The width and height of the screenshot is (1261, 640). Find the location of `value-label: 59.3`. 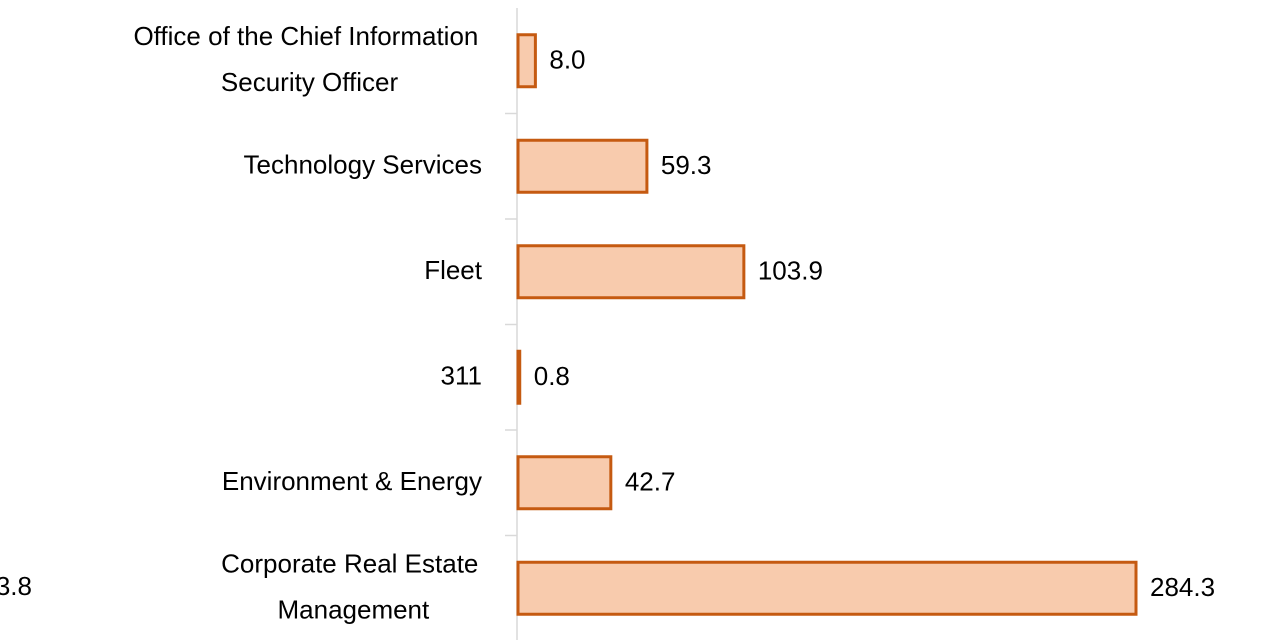

value-label: 59.3 is located at coordinates (686, 165).